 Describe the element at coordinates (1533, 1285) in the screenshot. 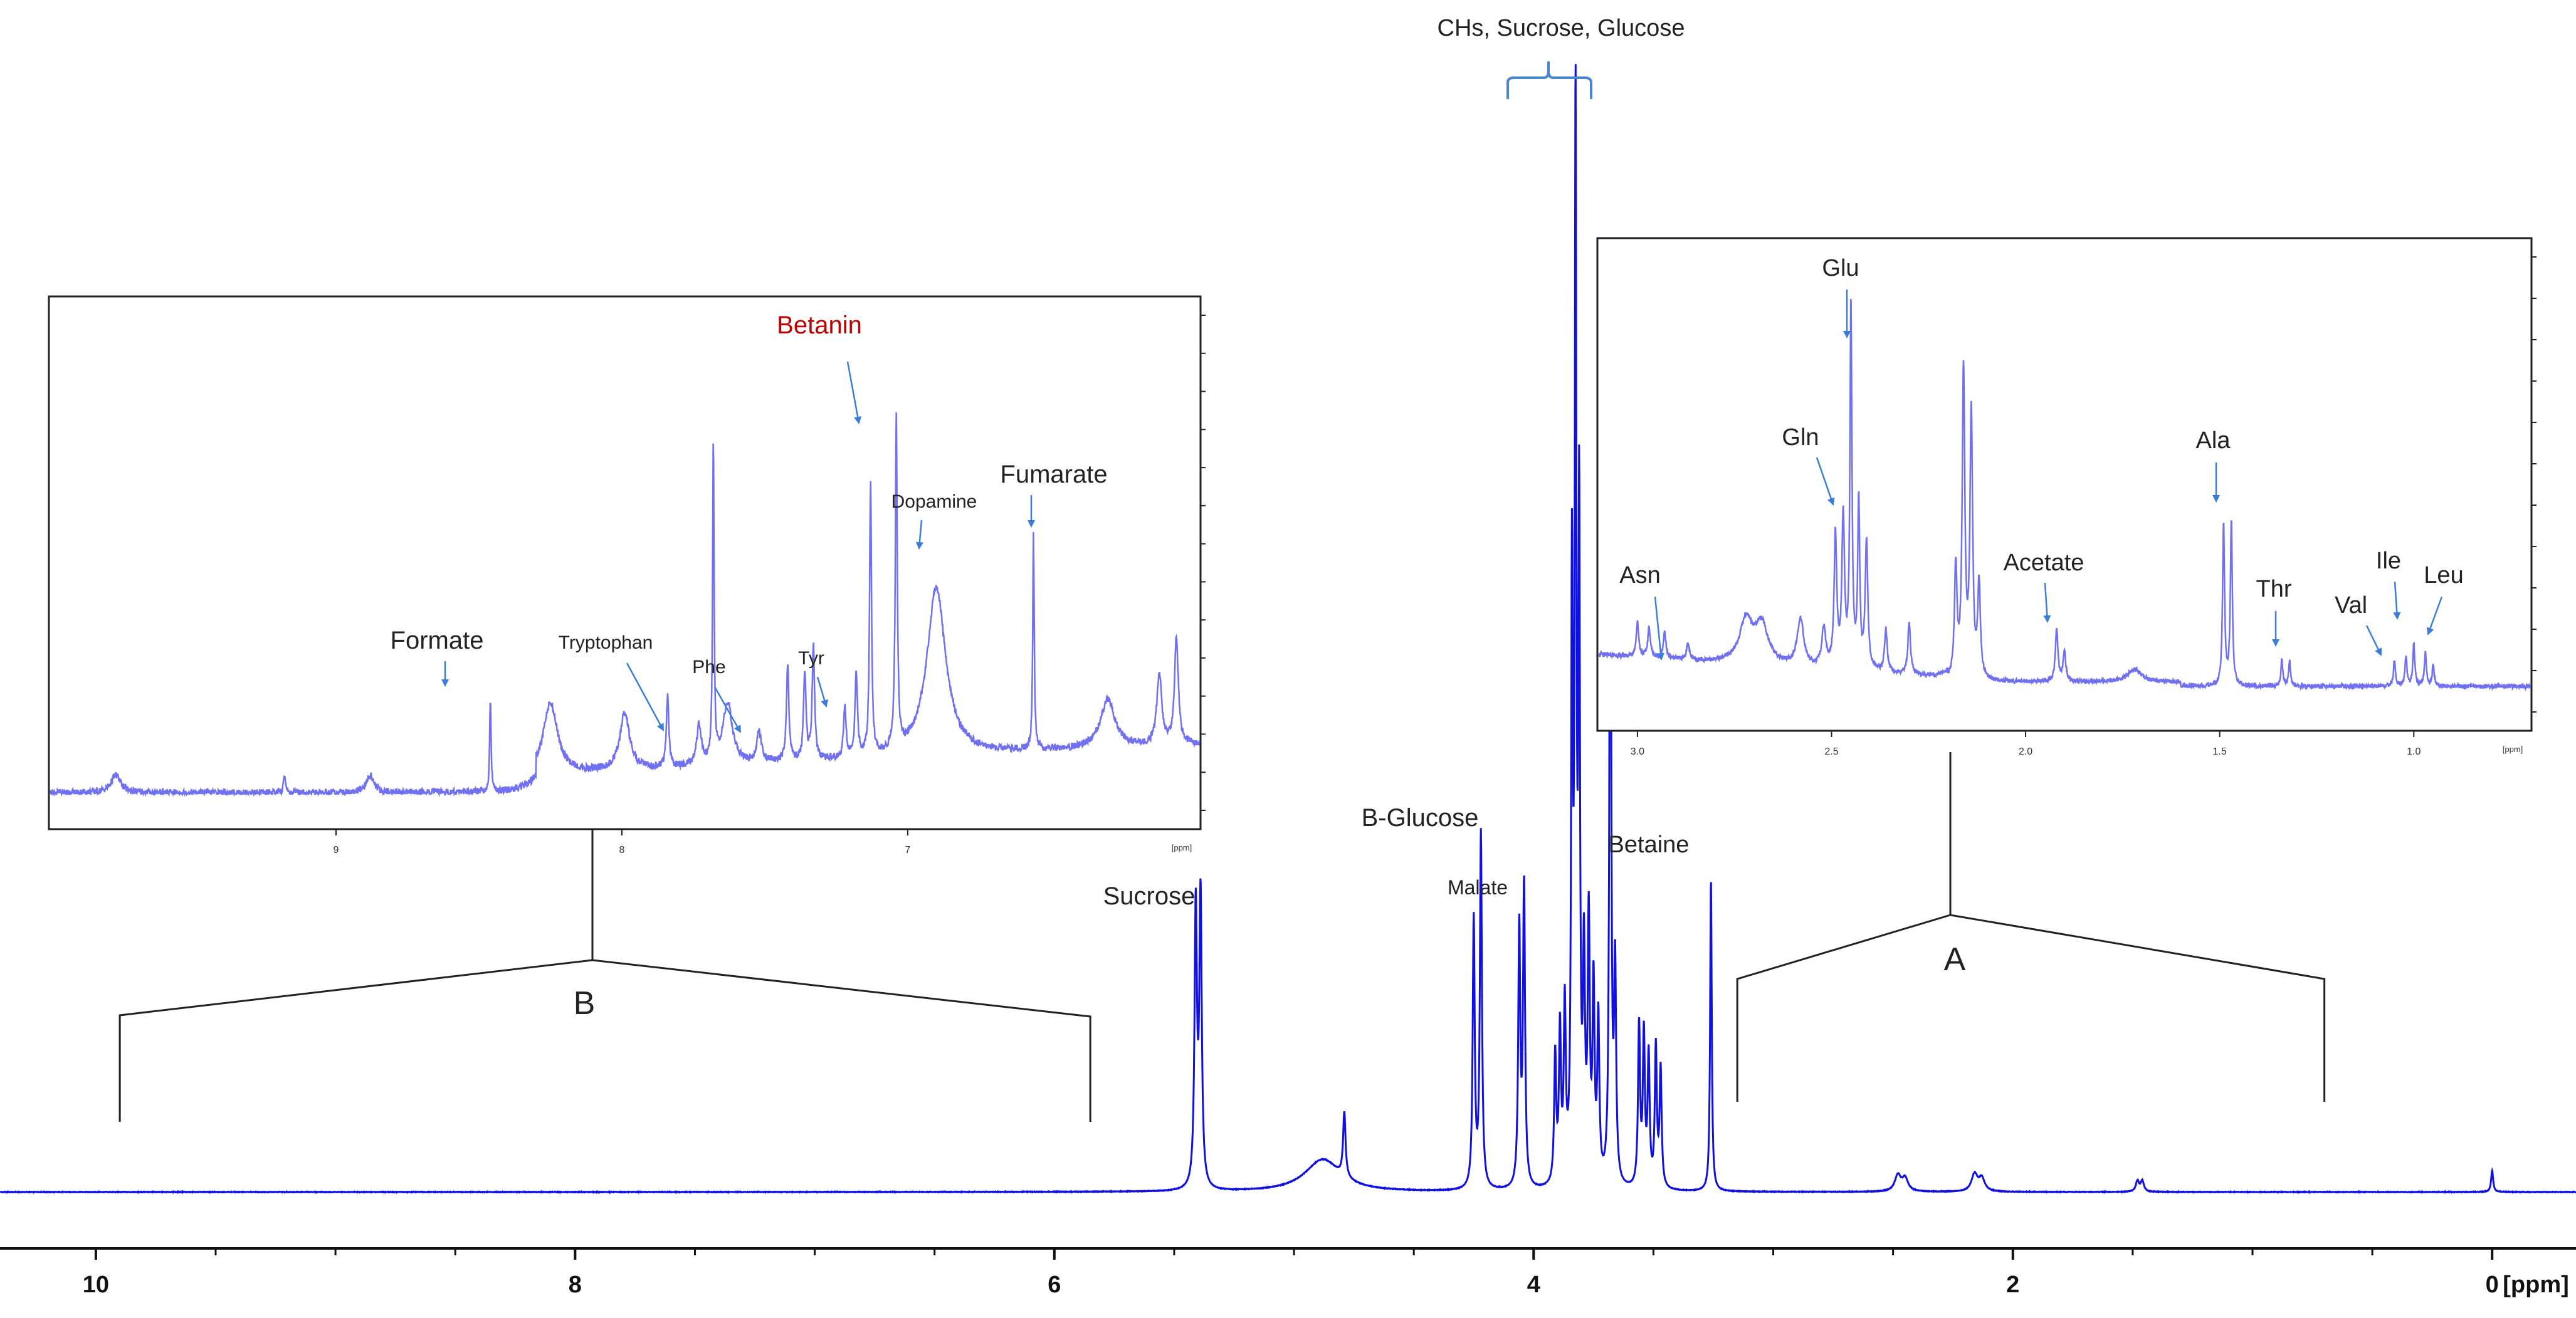

I see `main-x-tick-label: 4` at that location.